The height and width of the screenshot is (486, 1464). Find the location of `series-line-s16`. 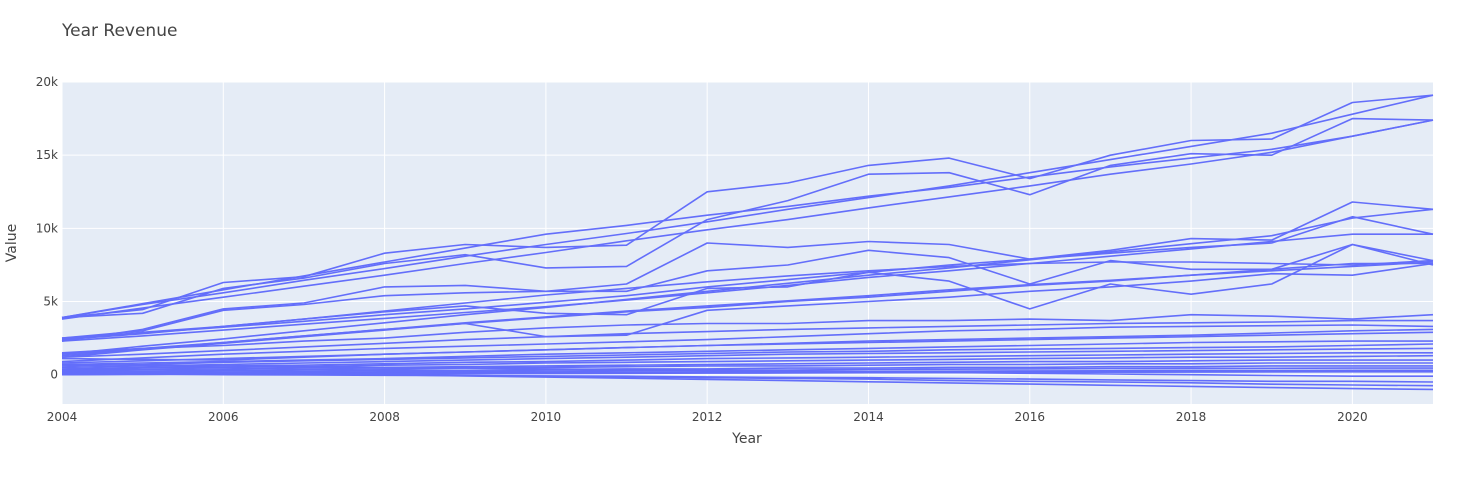

series-line-s16 is located at coordinates (747, 333).